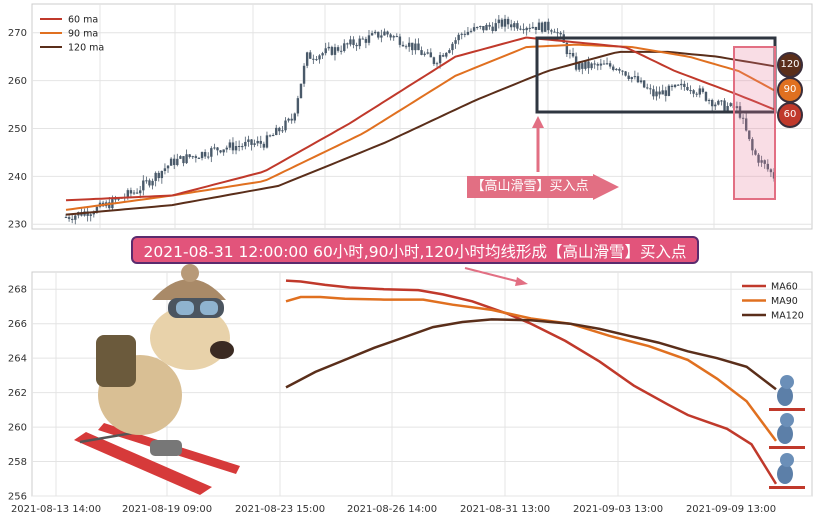 The height and width of the screenshot is (520, 819). Describe the element at coordinates (531, 354) in the screenshot. I see `series-line-ma120` at that location.